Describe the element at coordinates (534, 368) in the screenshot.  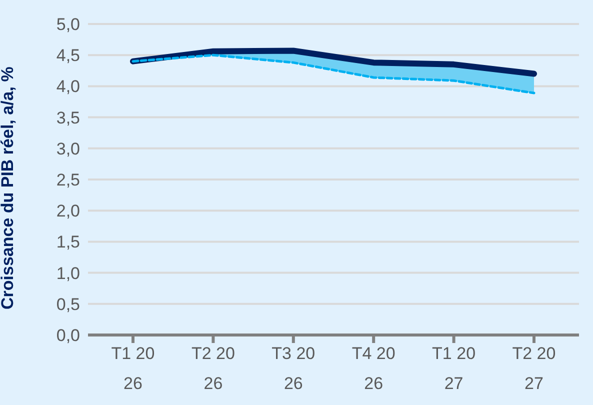
I see `x-tick-label: T2 2027` at that location.